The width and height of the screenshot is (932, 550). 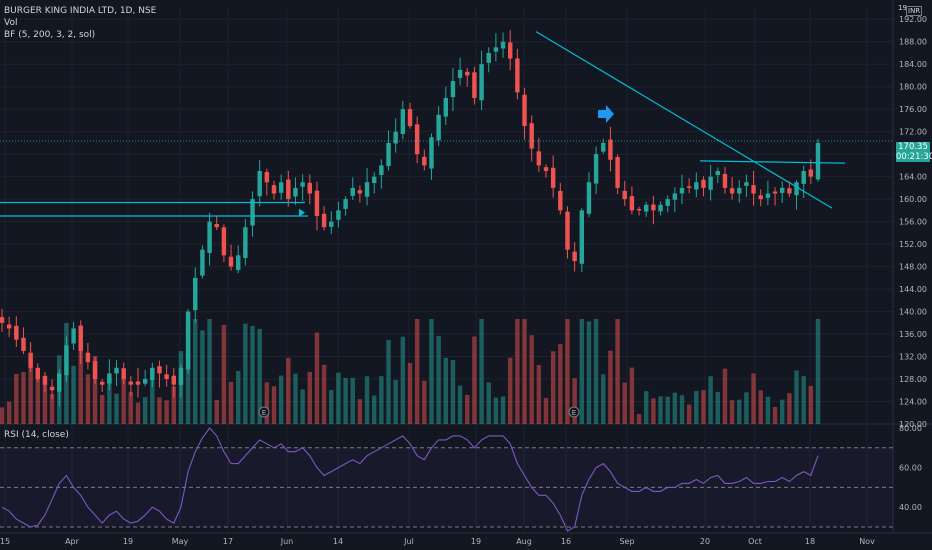 I want to click on rsi-legend: RSI (14, close), so click(x=36, y=435).